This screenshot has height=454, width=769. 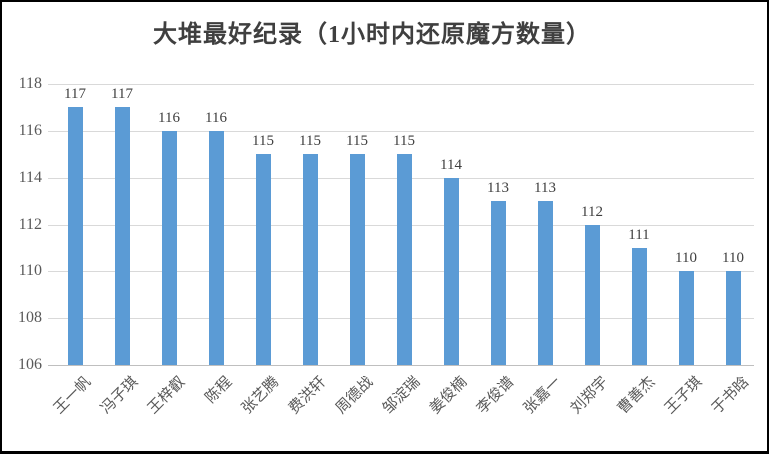 What do you see at coordinates (30, 318) in the screenshot?
I see `y-axis-tick-label: 108` at bounding box center [30, 318].